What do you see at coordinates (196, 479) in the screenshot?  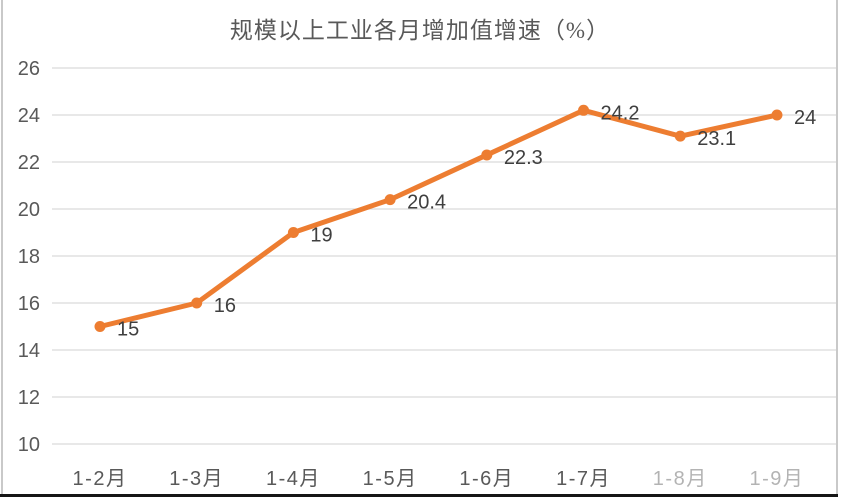 I see `x-axis-tick-label: 1-3月` at bounding box center [196, 479].